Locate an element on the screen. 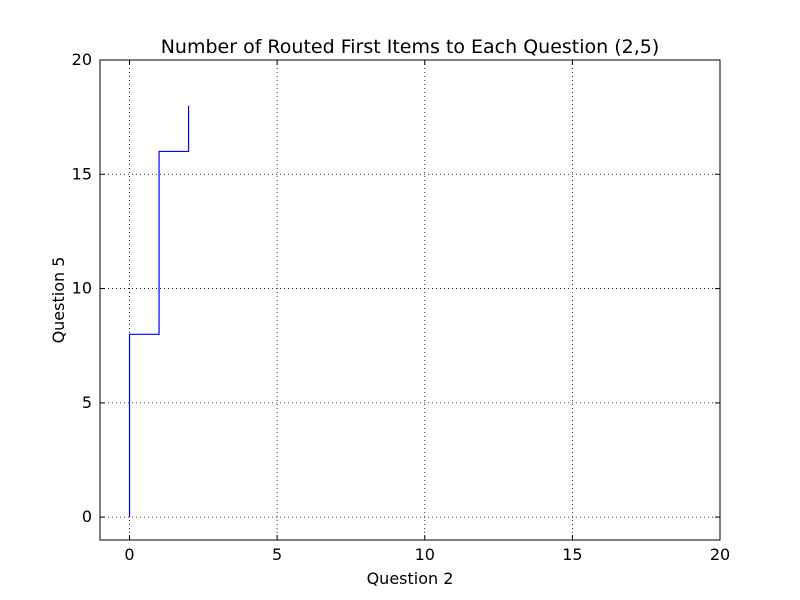 Image resolution: width=800 pixels, height=600 pixels. y-tick-label: 0 is located at coordinates (87, 516).